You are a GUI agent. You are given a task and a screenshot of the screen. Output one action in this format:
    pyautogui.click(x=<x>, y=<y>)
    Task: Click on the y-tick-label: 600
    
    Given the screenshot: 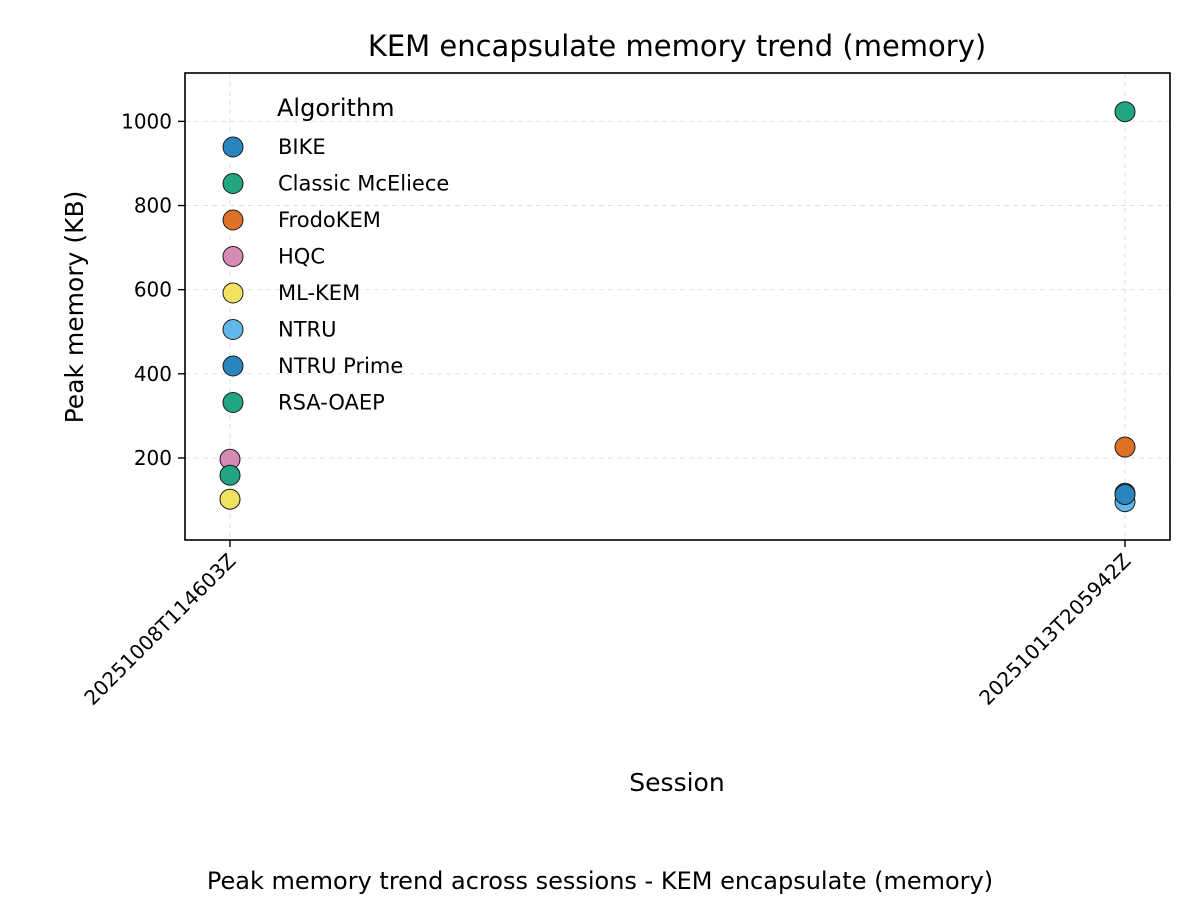 What is the action you would take?
    pyautogui.click(x=153, y=290)
    